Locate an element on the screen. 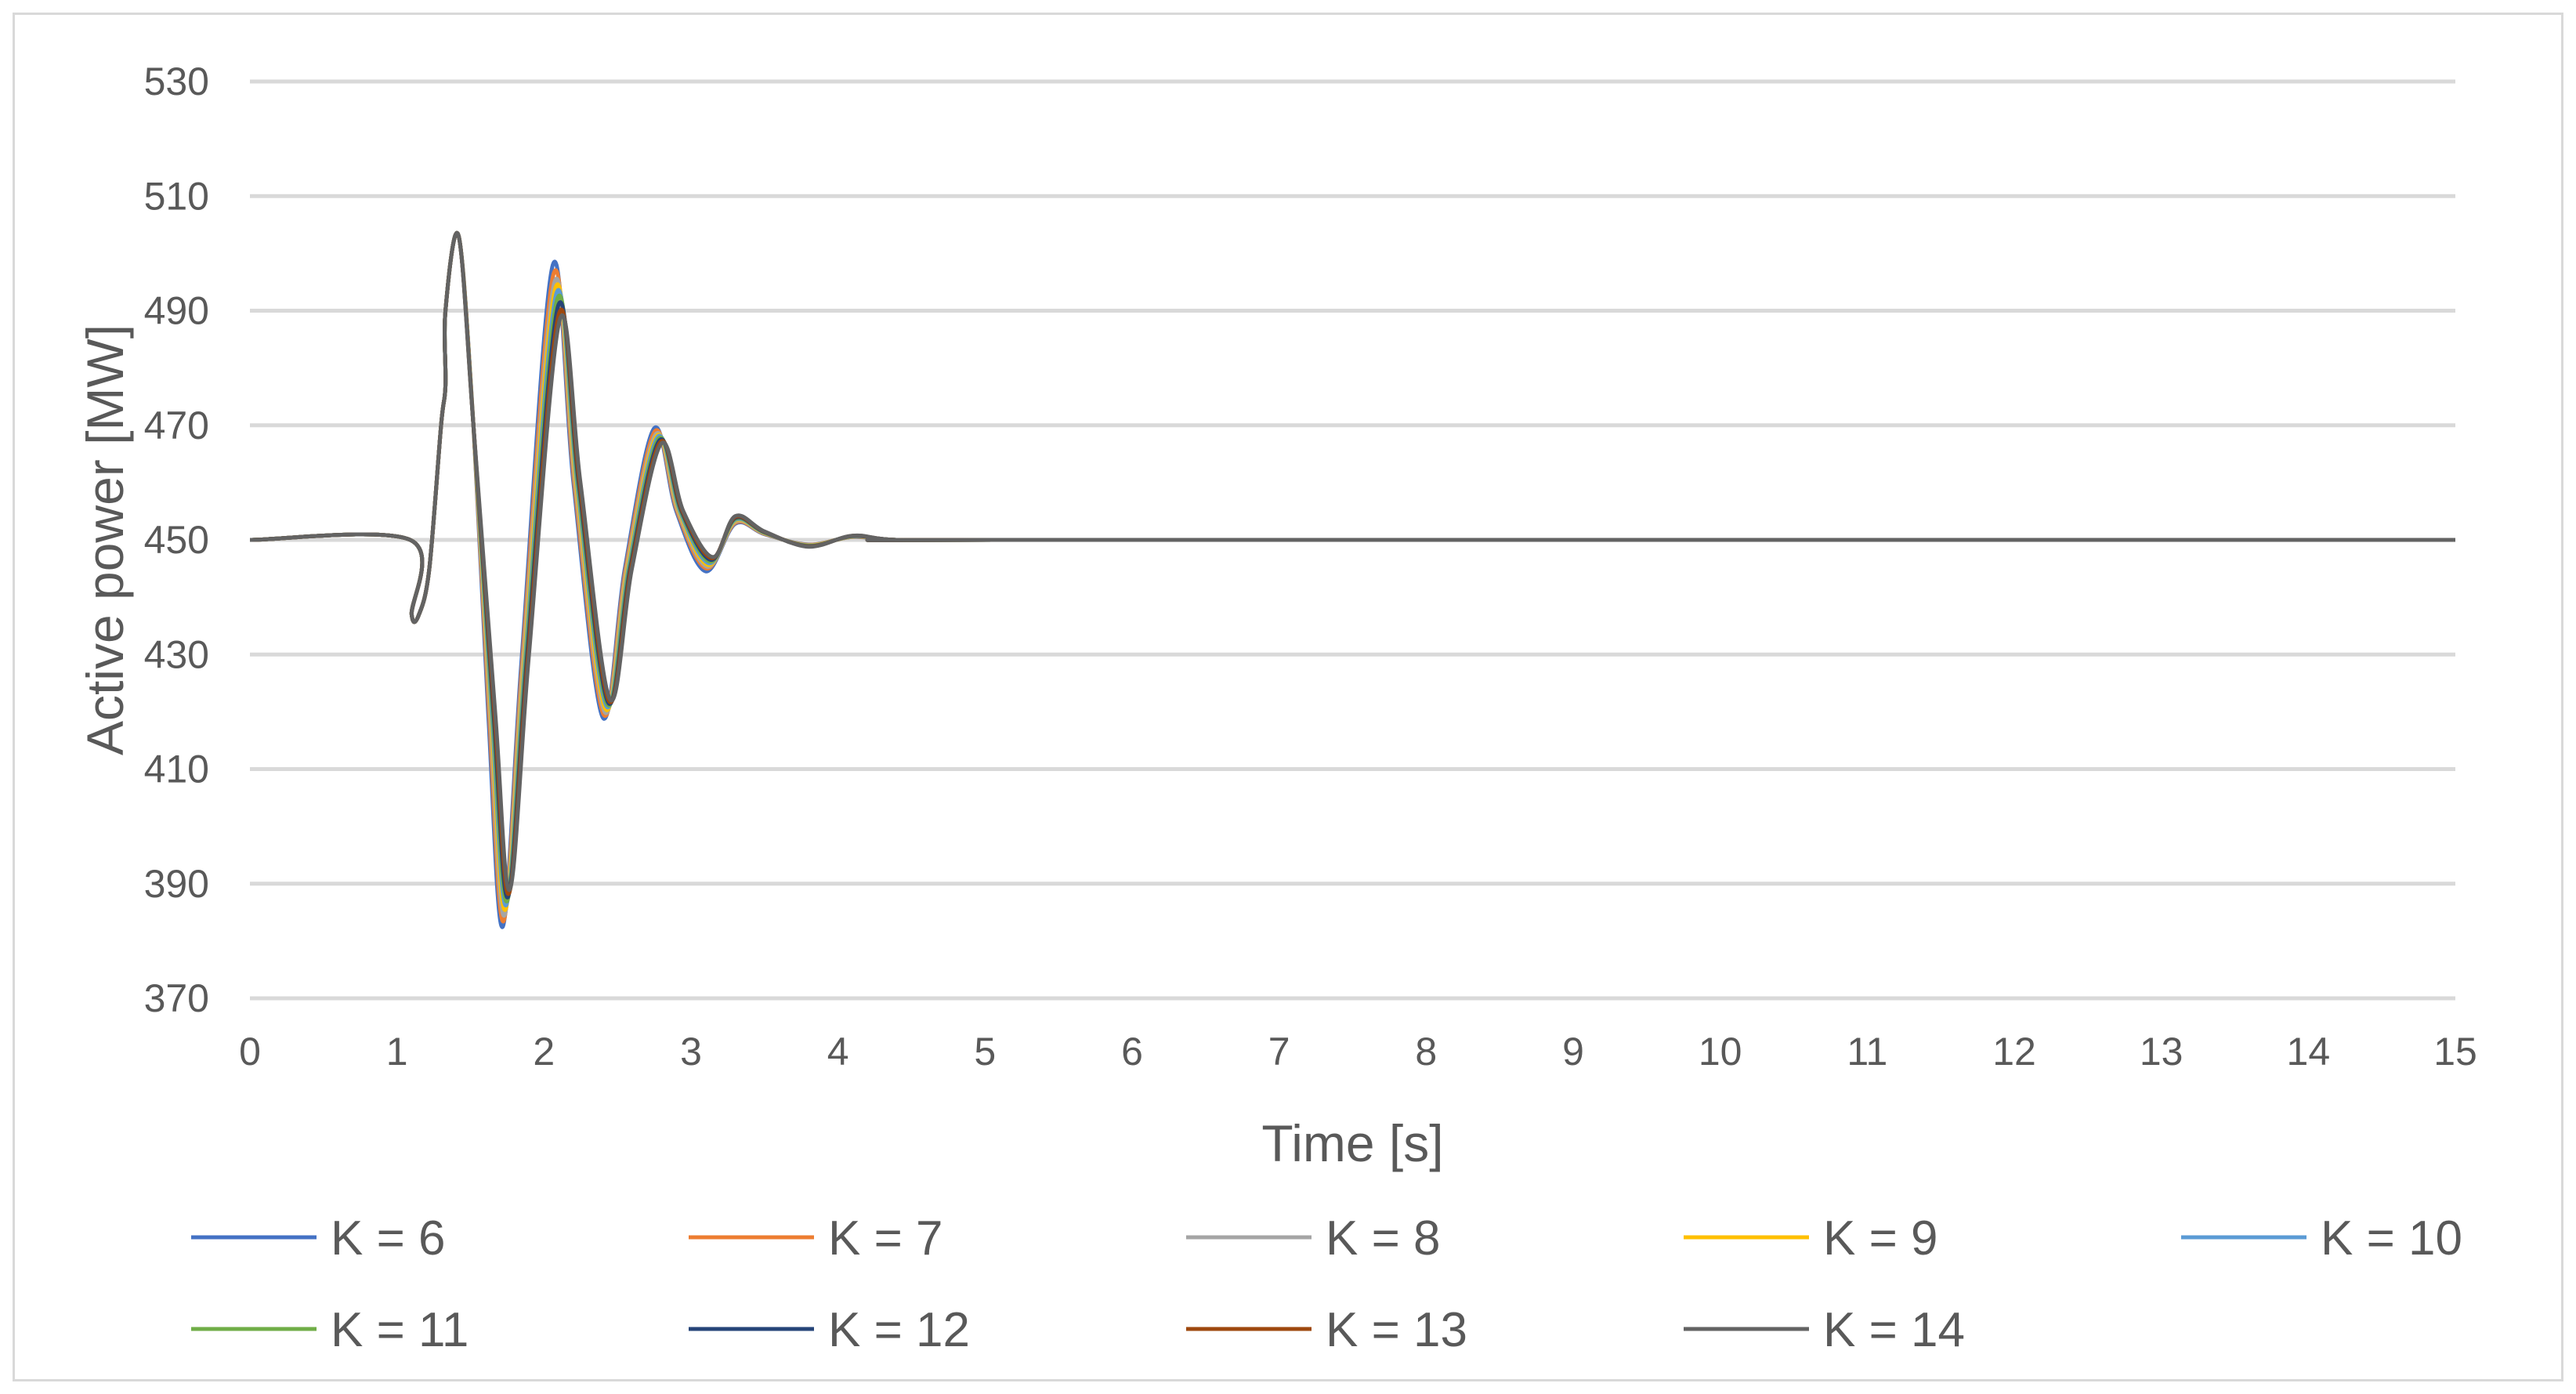  y-tick-label: 450 is located at coordinates (176, 540).